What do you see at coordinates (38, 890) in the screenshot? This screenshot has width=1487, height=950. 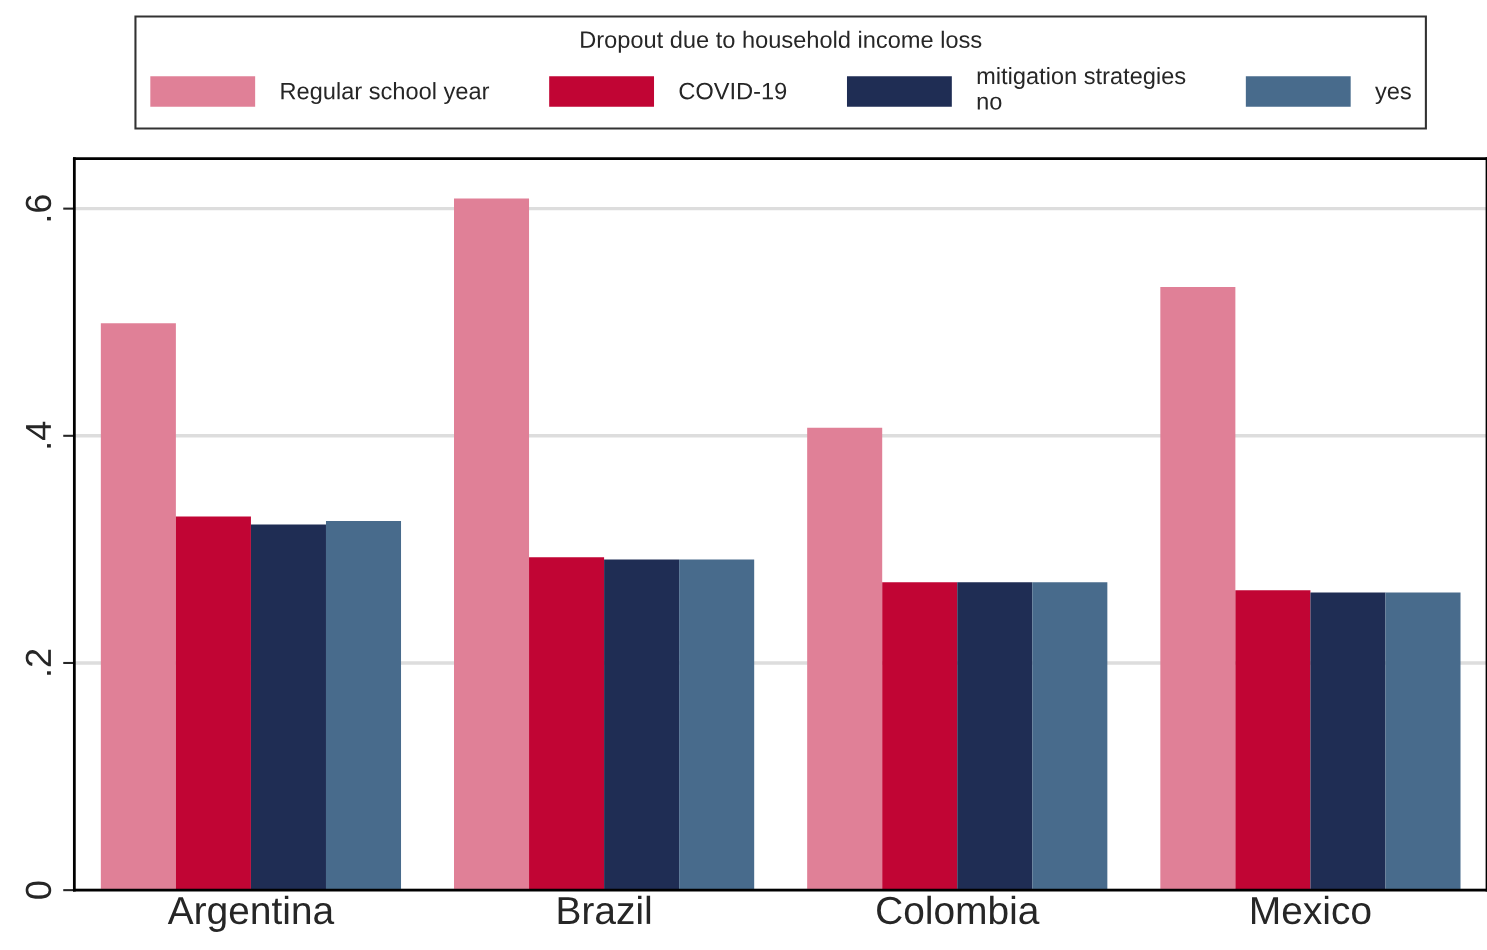 I see `y-tick-label: 0` at bounding box center [38, 890].